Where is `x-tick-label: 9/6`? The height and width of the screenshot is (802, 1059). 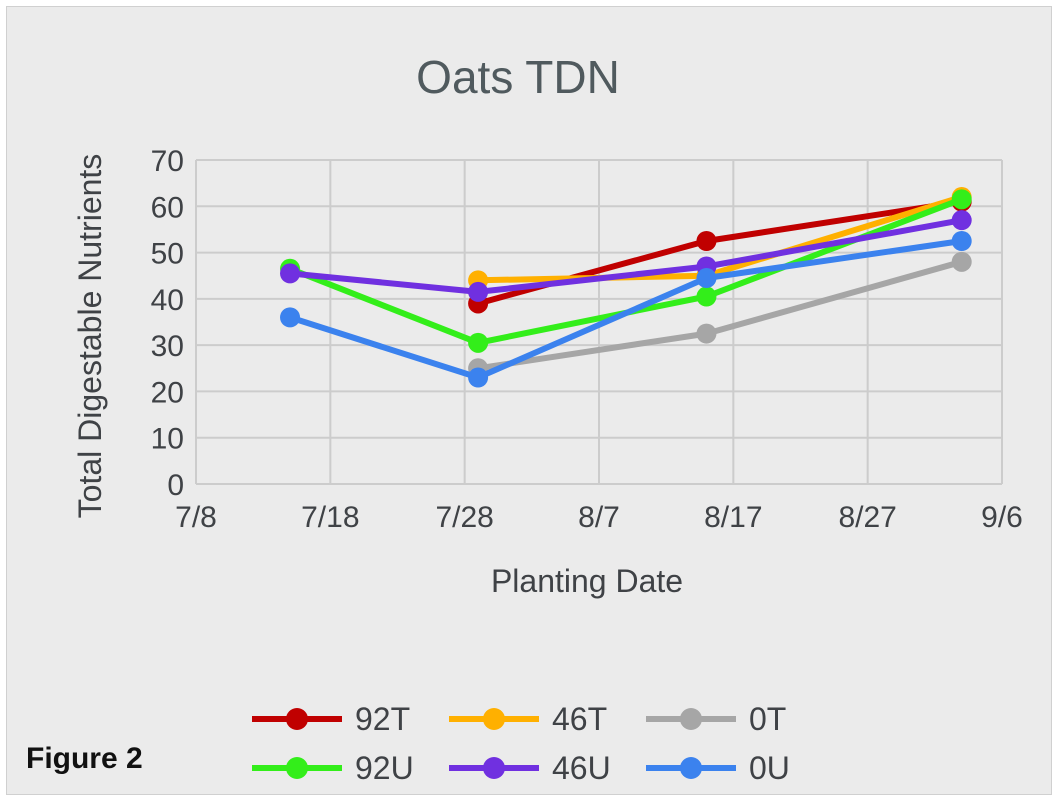
x-tick-label: 9/6 is located at coordinates (1002, 517).